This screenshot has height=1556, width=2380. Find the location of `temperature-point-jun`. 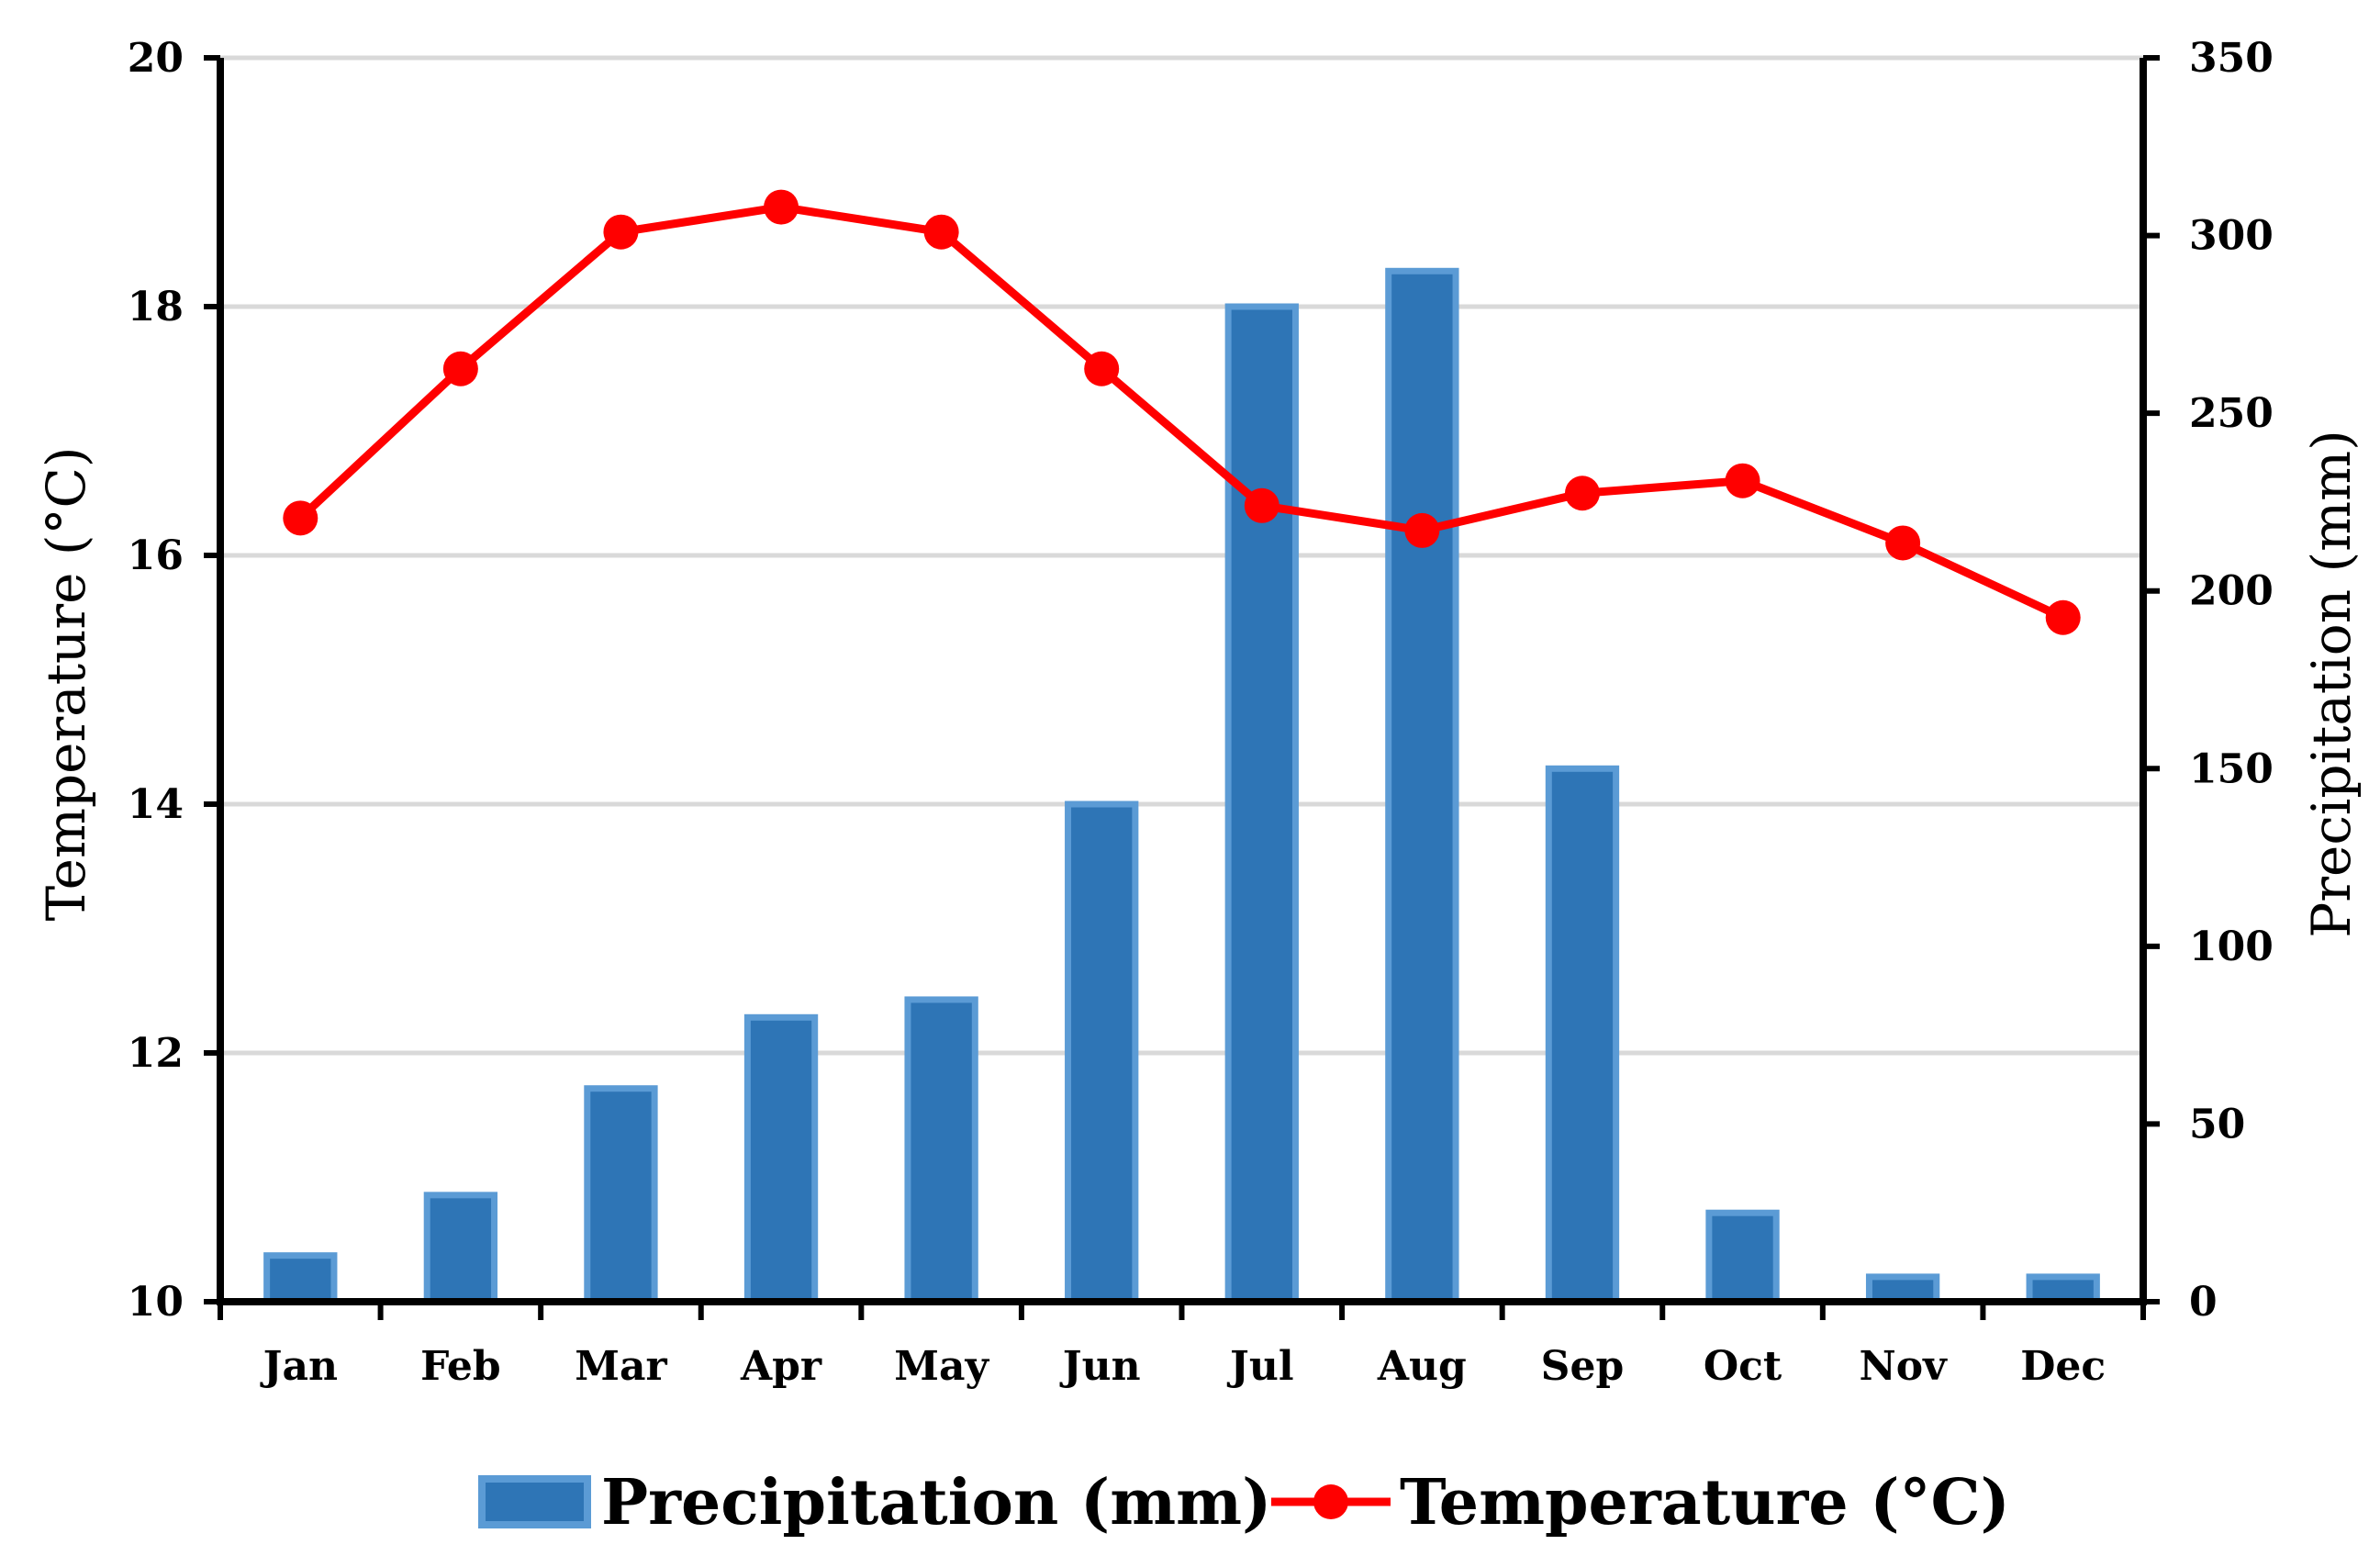

temperature-point-jun is located at coordinates (1102, 368).